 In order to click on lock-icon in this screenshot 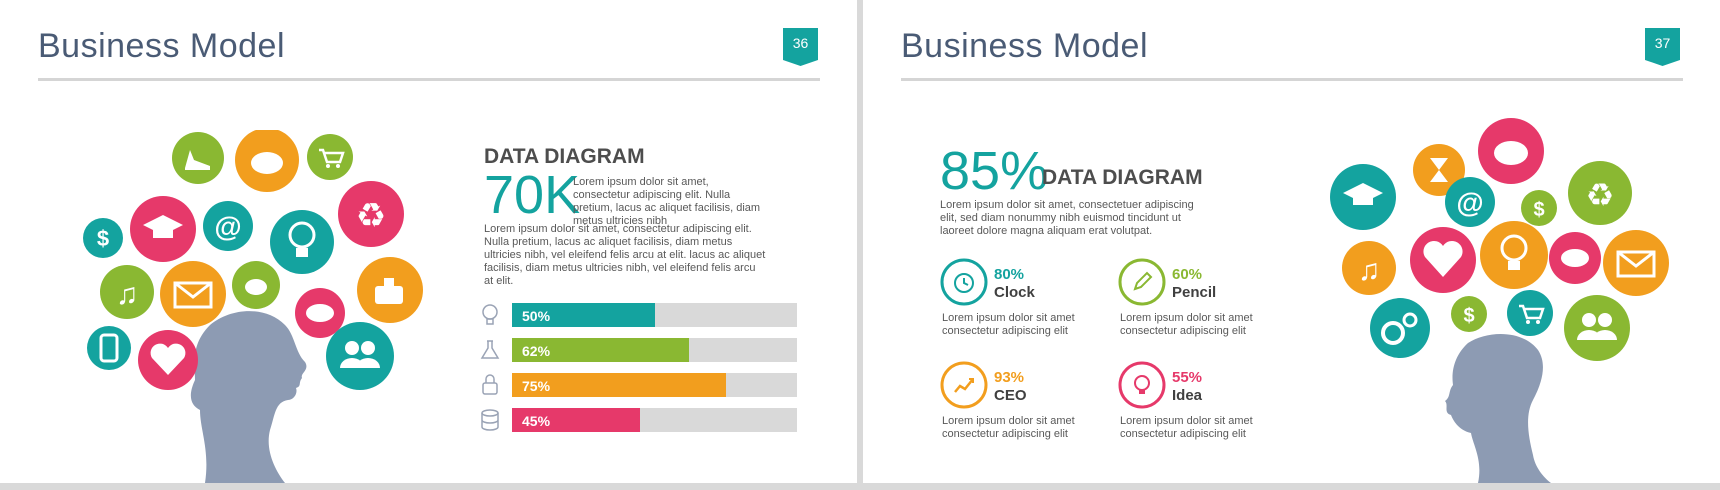, I will do `click(490, 384)`.